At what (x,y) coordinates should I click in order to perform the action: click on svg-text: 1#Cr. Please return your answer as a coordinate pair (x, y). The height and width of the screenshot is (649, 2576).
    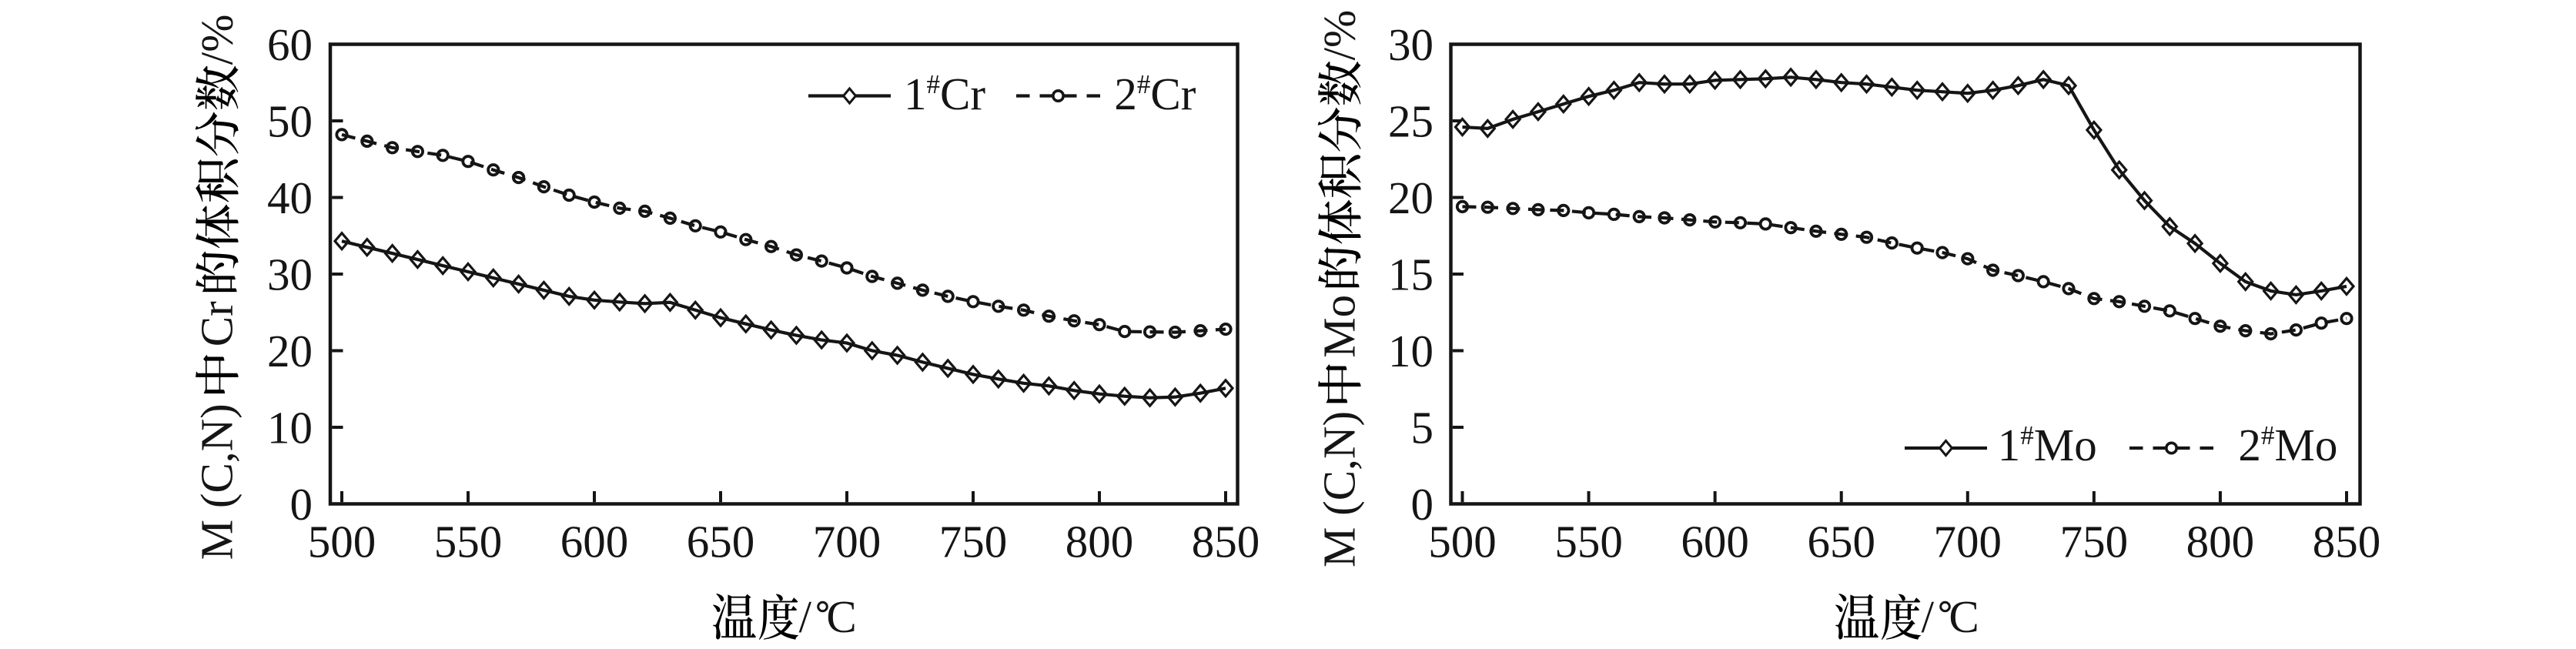
    Looking at the image, I should click on (945, 94).